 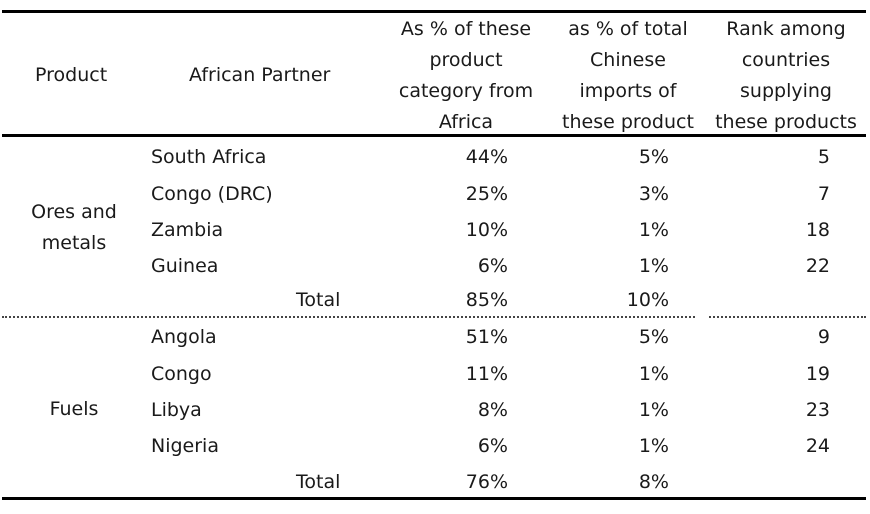 I want to click on header-line: imports of, so click(x=628, y=91).